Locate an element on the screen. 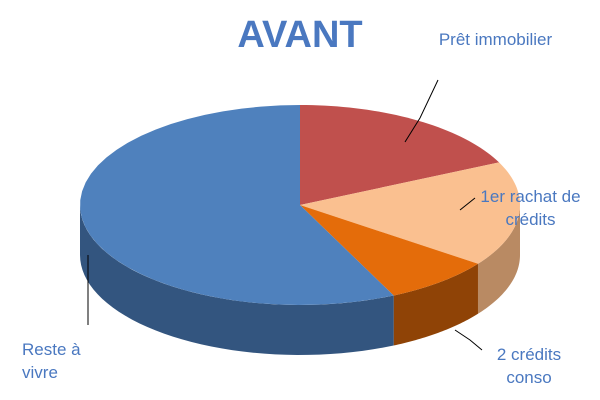  slice-label: 1er rachat de crédits is located at coordinates (530, 208).